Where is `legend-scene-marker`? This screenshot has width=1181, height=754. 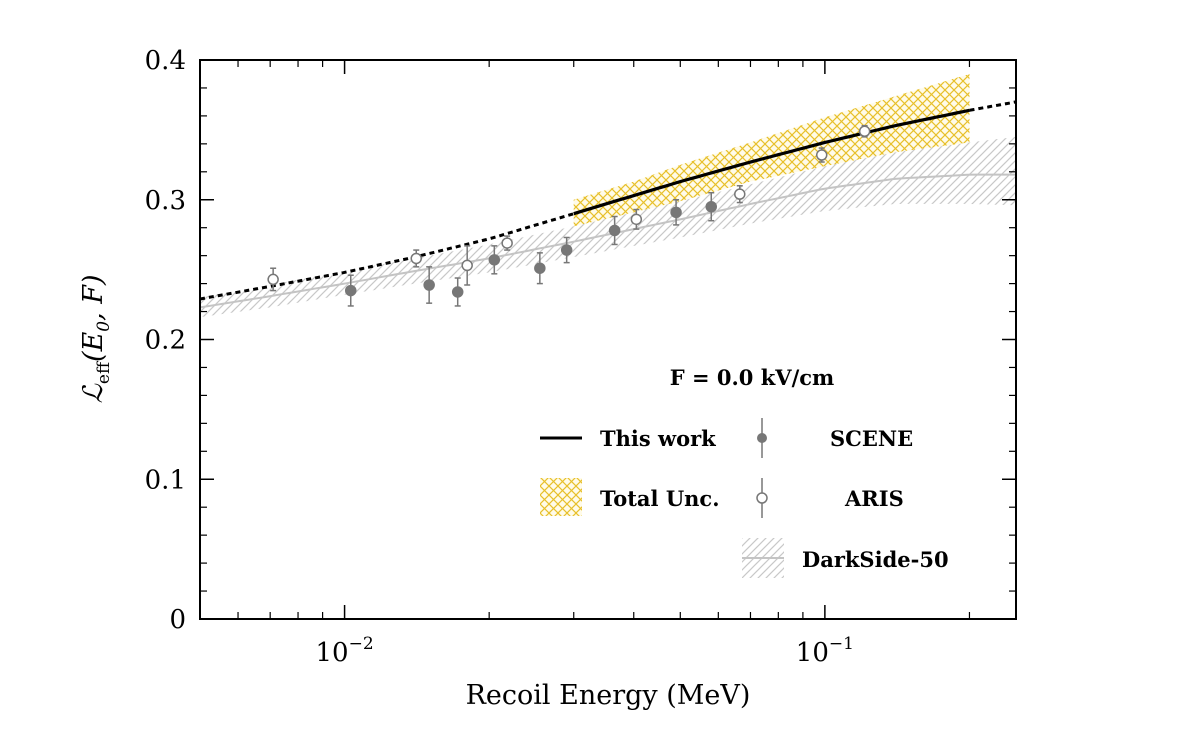
legend-scene-marker is located at coordinates (762, 438).